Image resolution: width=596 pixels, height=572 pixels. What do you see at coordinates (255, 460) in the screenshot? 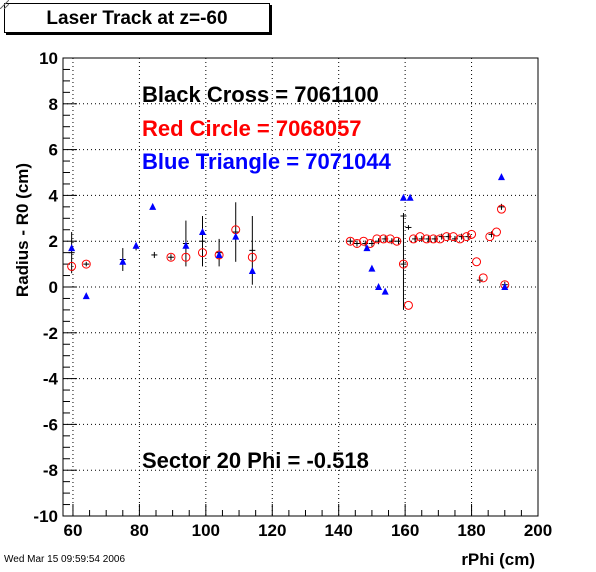
I see `annotation-sector: Sector 20 Phi = -0.518` at bounding box center [255, 460].